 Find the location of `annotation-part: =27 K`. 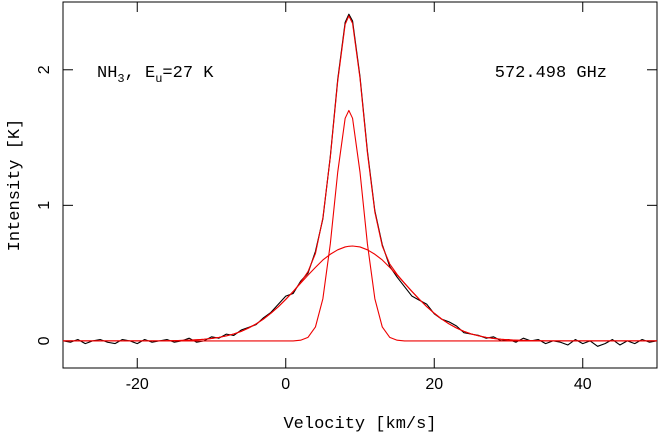

annotation-part: =27 K is located at coordinates (188, 73).